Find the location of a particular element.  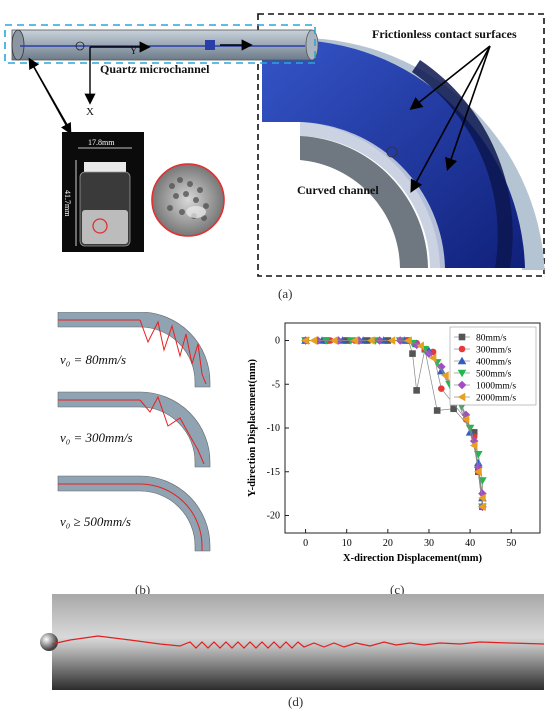

vial-width-label: 17.8mm is located at coordinates (101, 142).